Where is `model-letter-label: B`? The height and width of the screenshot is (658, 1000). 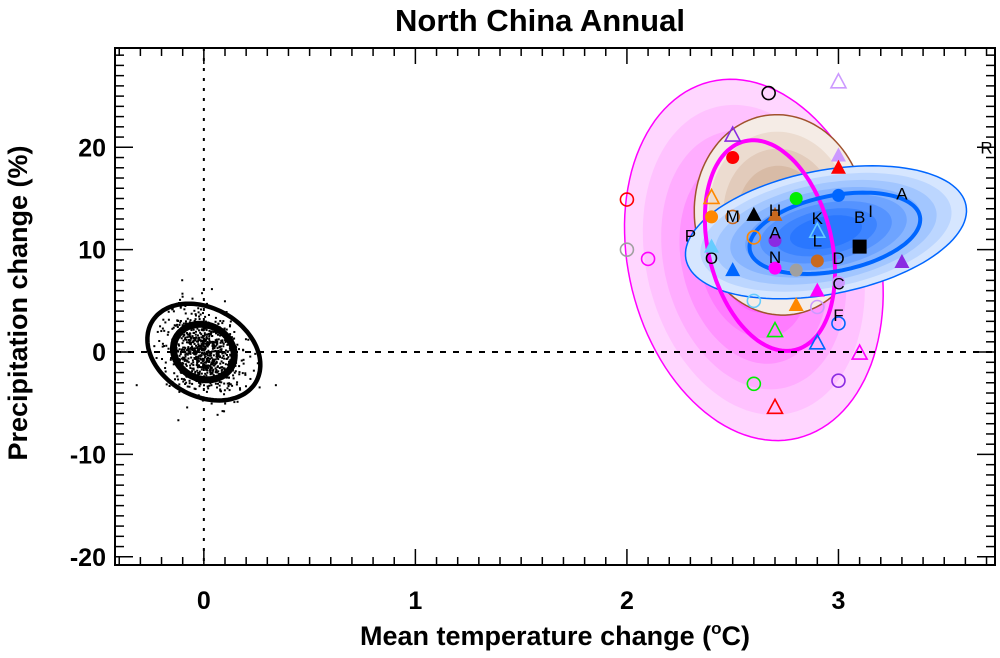
model-letter-label: B is located at coordinates (859, 217).